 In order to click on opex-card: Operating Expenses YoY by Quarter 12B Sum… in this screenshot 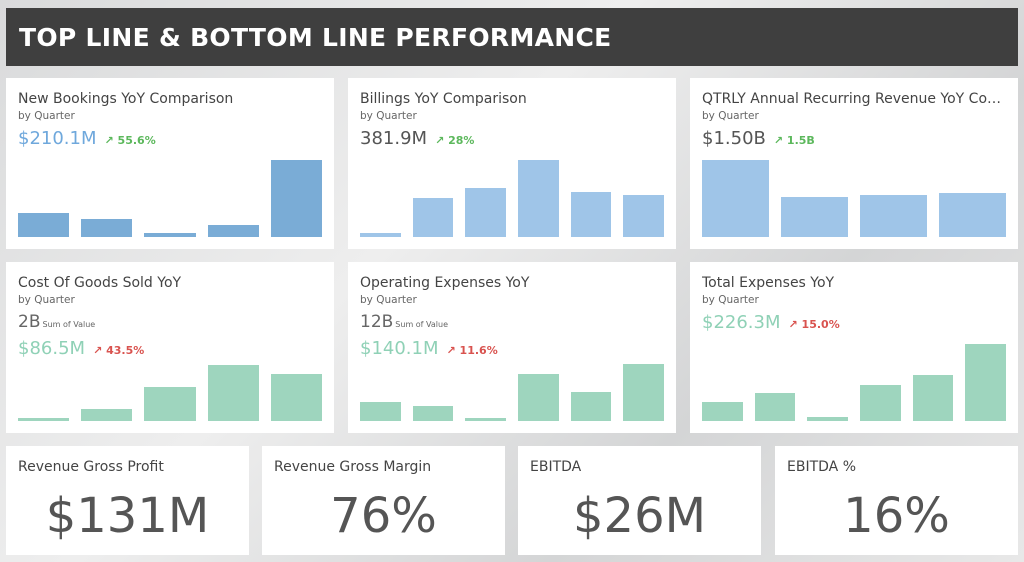, I will do `click(512, 347)`.